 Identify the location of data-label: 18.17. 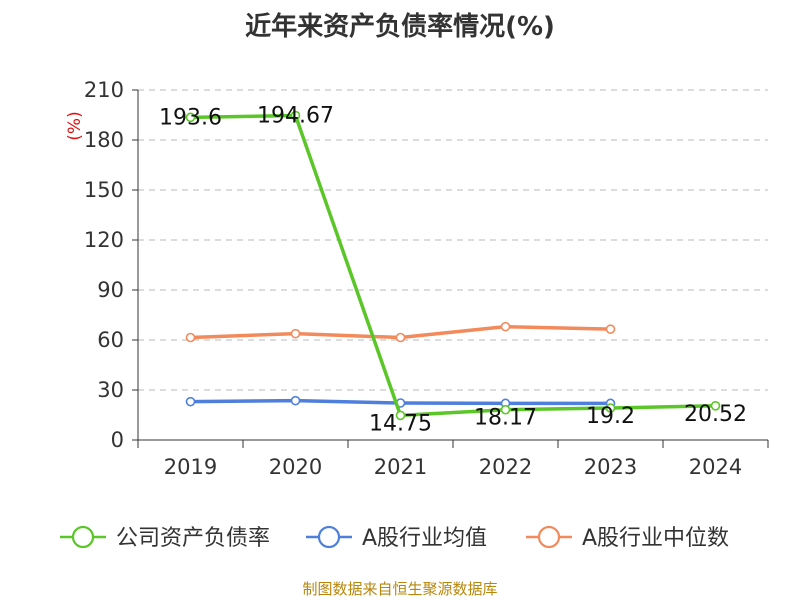
(505, 418).